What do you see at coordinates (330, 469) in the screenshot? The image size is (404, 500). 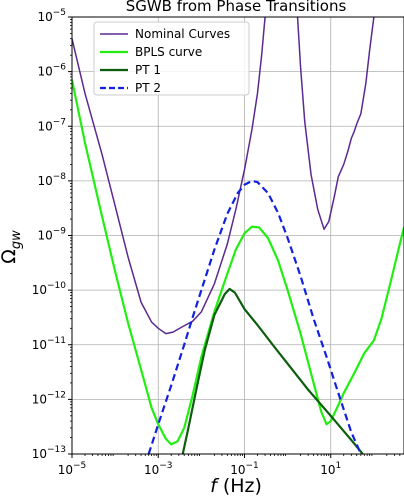 I see `x-tick-label: 10¹` at bounding box center [330, 469].